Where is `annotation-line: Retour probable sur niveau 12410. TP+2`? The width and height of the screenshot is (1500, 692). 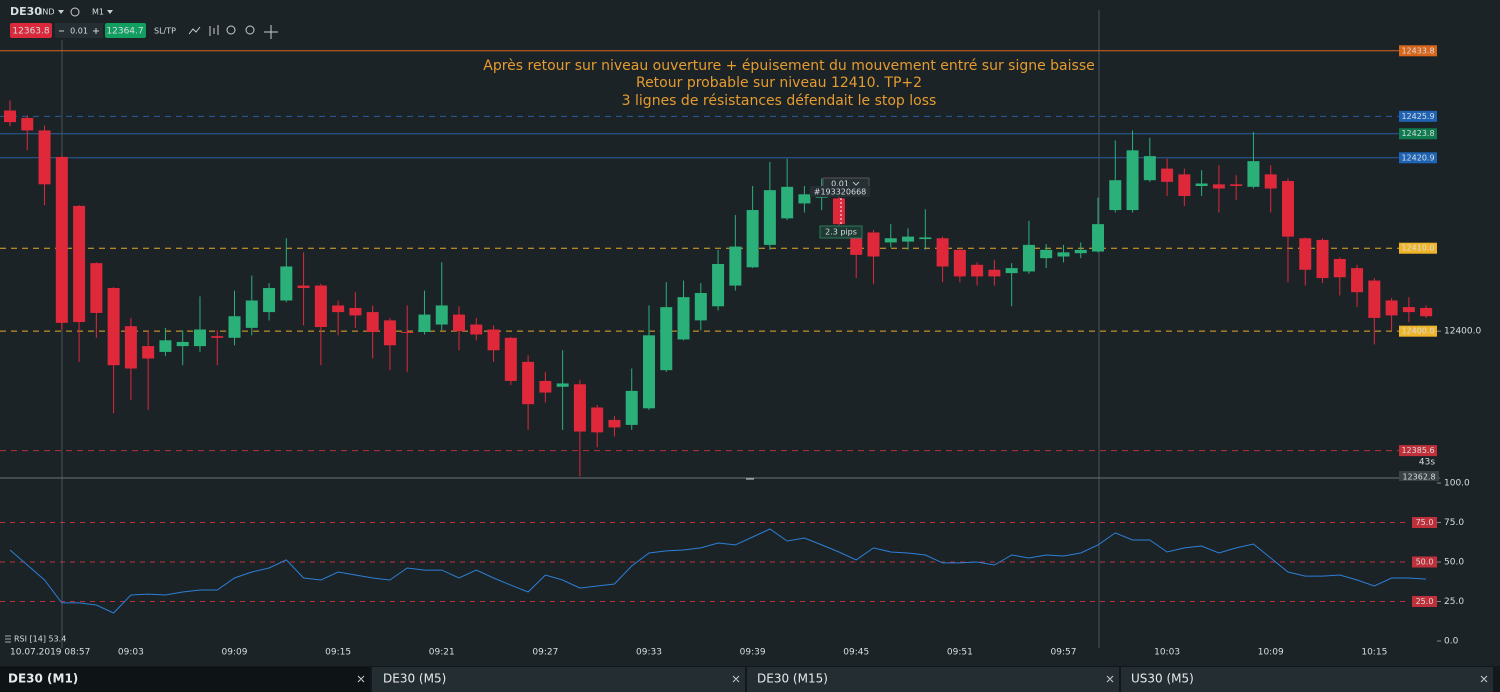
annotation-line: Retour probable sur niveau 12410. TP+2 is located at coordinates (779, 83).